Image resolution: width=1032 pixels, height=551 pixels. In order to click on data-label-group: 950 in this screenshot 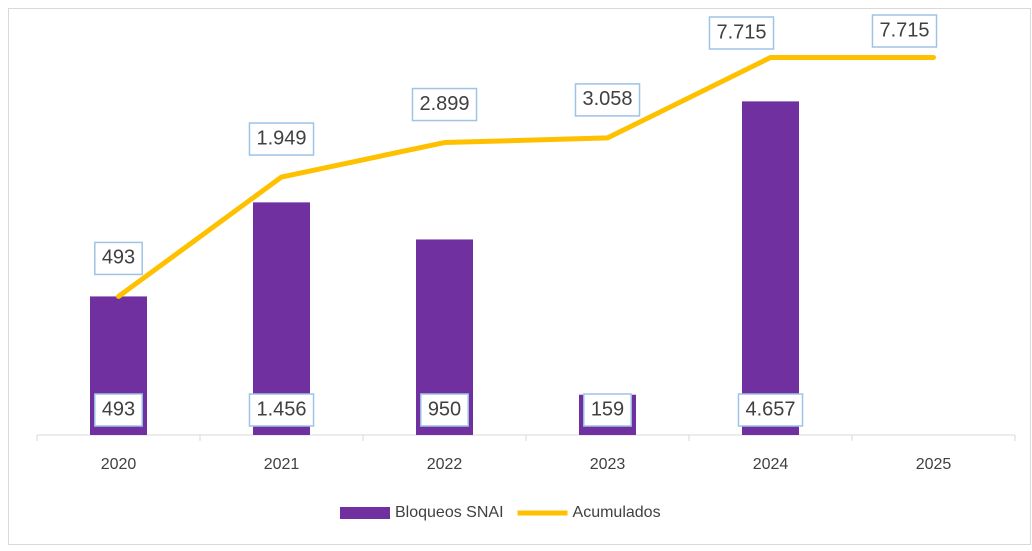, I will do `click(444, 410)`.